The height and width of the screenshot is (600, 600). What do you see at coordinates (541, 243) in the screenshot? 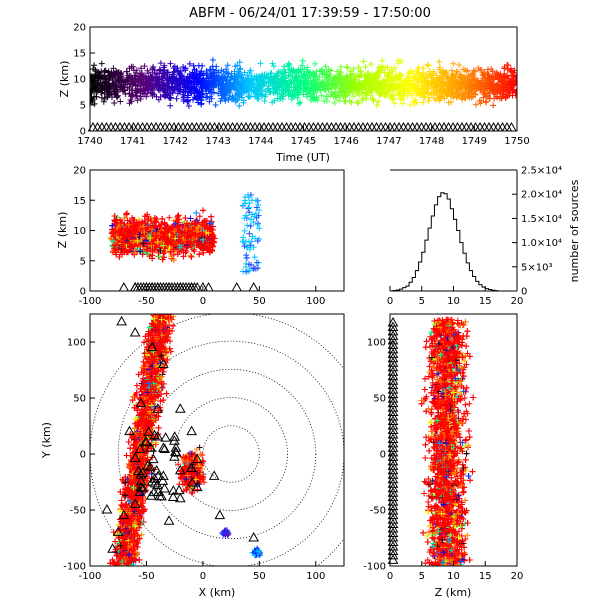
I see `histogram-y-tick-label: 1.0×10⁴` at bounding box center [541, 243].